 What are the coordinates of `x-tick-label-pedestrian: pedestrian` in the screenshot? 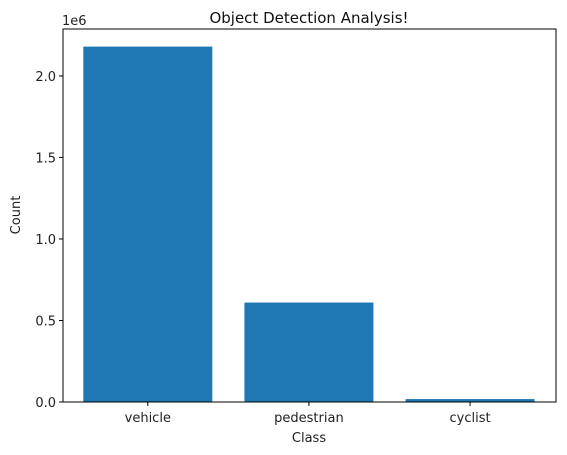 It's located at (309, 418).